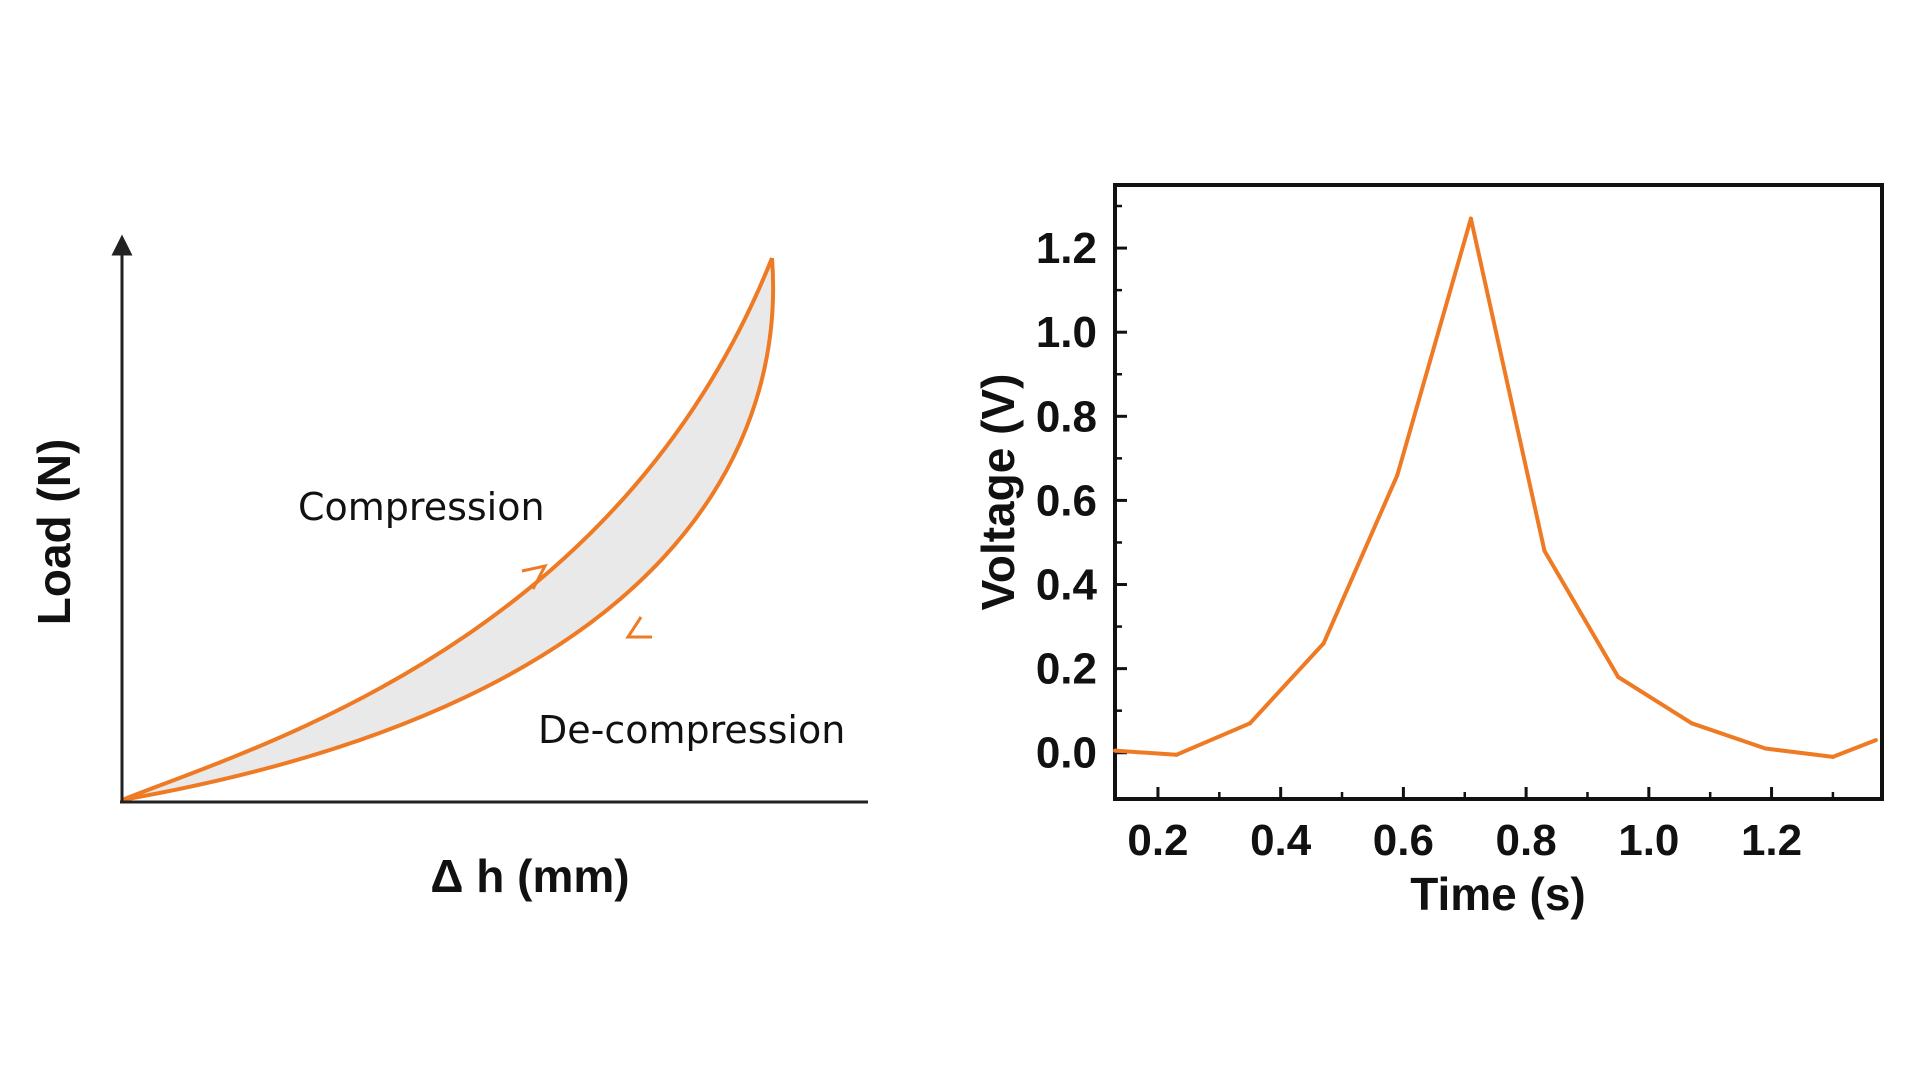  Describe the element at coordinates (691, 730) in the screenshot. I see `decompression-annotation: De-compression` at that location.